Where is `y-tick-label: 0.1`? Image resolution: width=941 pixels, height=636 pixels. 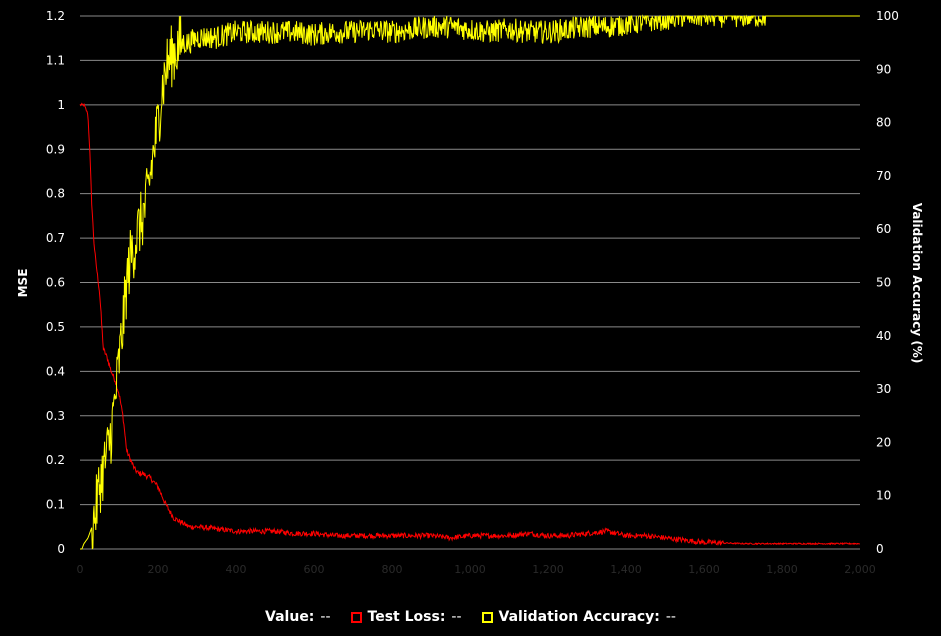 y-tick-label: 0.1 is located at coordinates (55, 505).